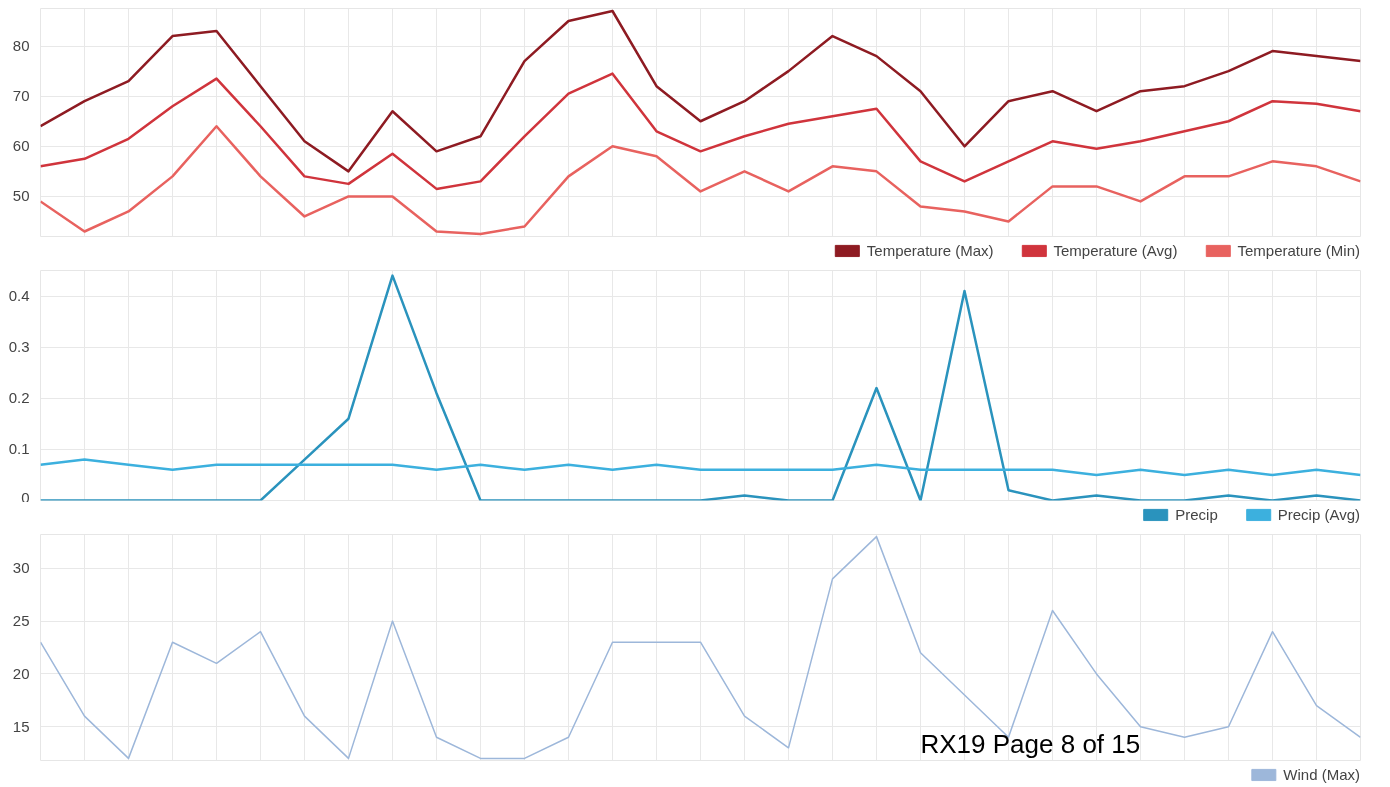 This screenshot has height=787, width=1390. What do you see at coordinates (21, 673) in the screenshot?
I see `y-tick-label: 20` at bounding box center [21, 673].